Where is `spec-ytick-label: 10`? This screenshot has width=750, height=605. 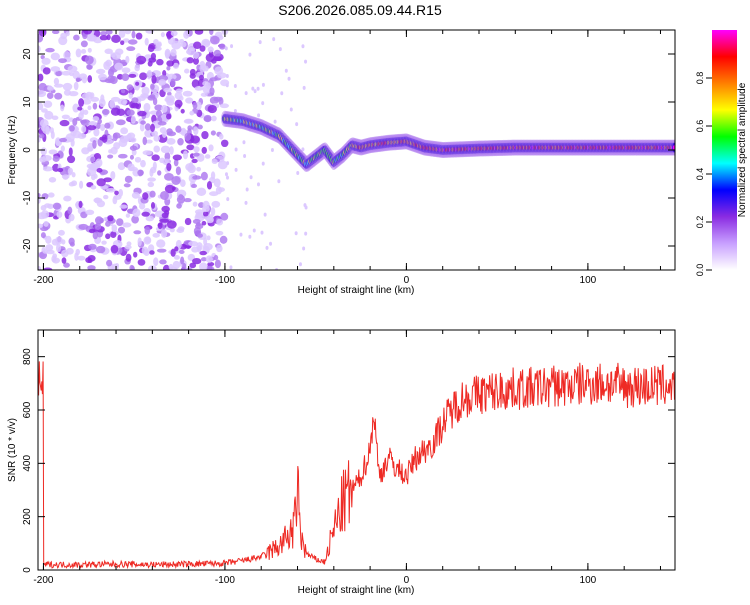
spec-ytick-label: 10 is located at coordinates (27, 102).